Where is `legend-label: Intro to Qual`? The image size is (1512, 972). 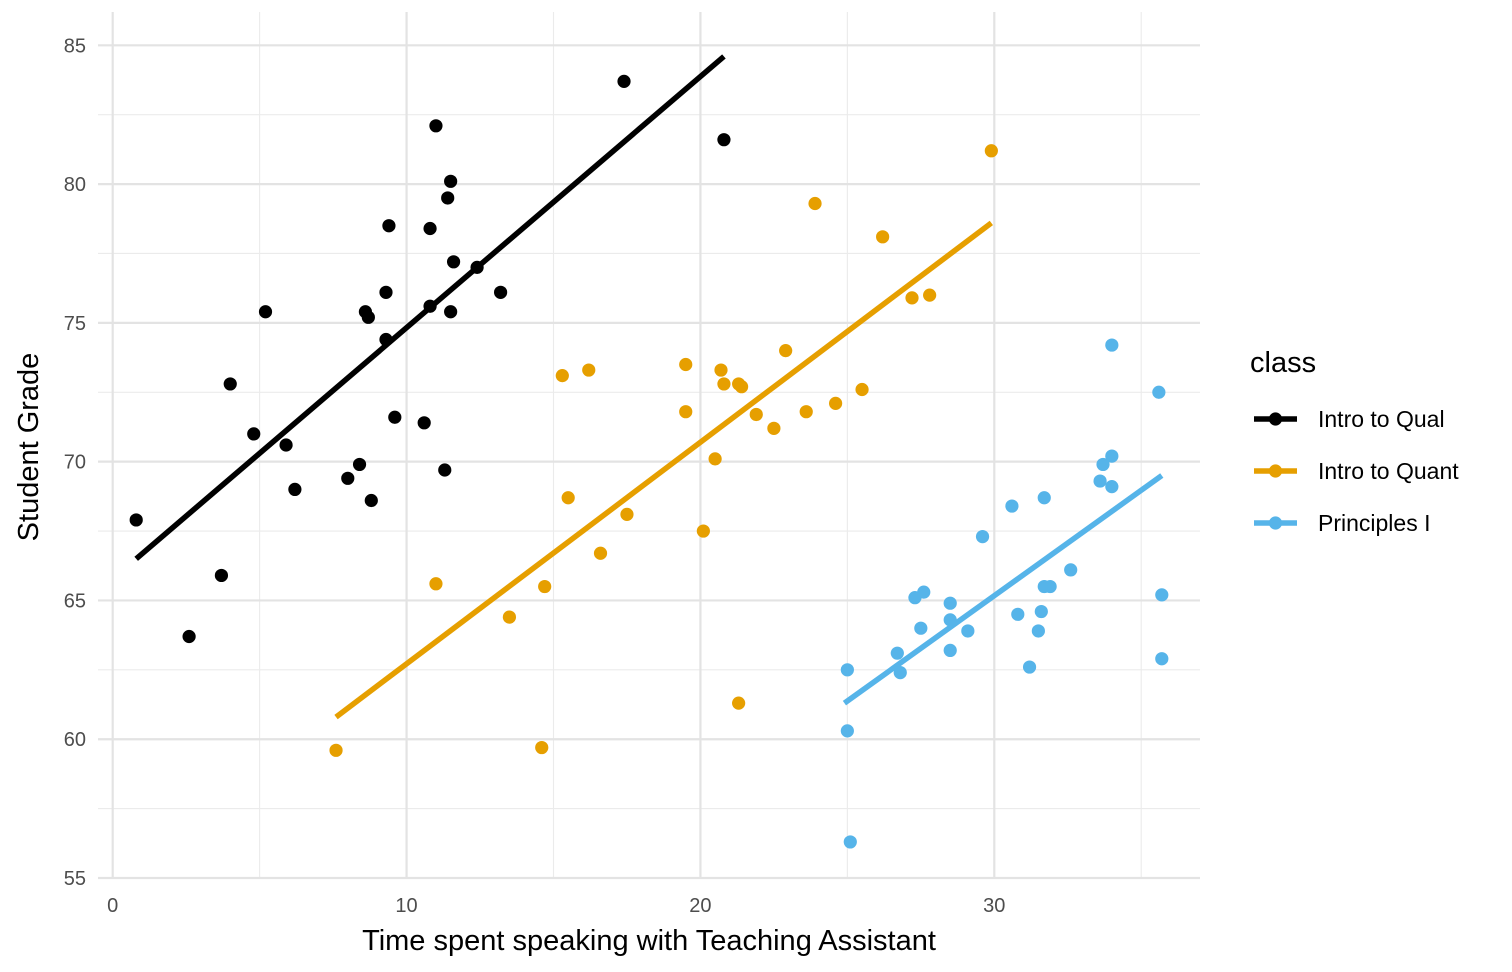
legend-label: Intro to Qual is located at coordinates (1381, 419).